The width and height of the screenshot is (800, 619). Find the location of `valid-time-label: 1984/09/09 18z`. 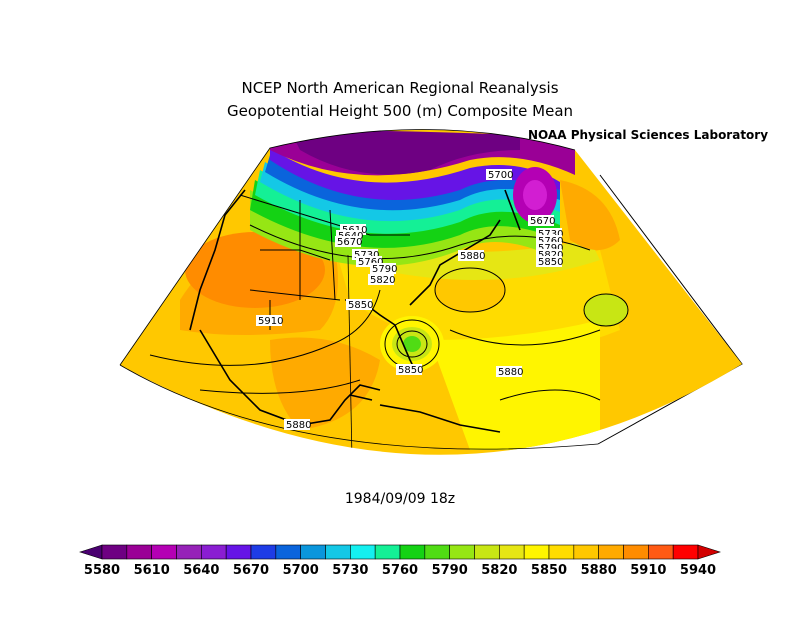

valid-time-label: 1984/09/09 18z is located at coordinates (400, 499).